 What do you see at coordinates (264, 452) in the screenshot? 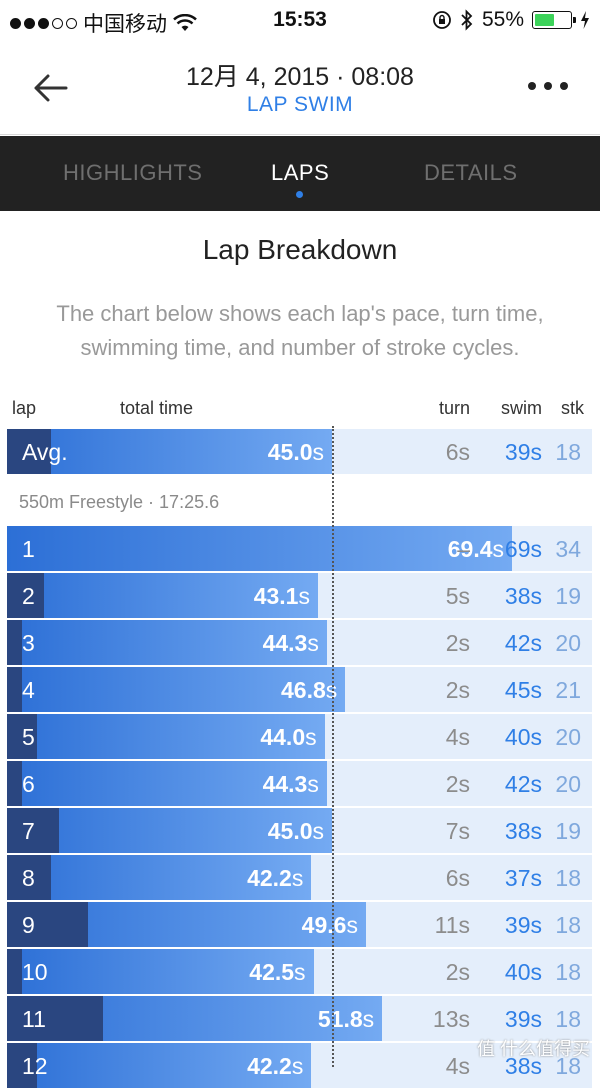
I see `total-time-value: 45.0s` at bounding box center [264, 452].